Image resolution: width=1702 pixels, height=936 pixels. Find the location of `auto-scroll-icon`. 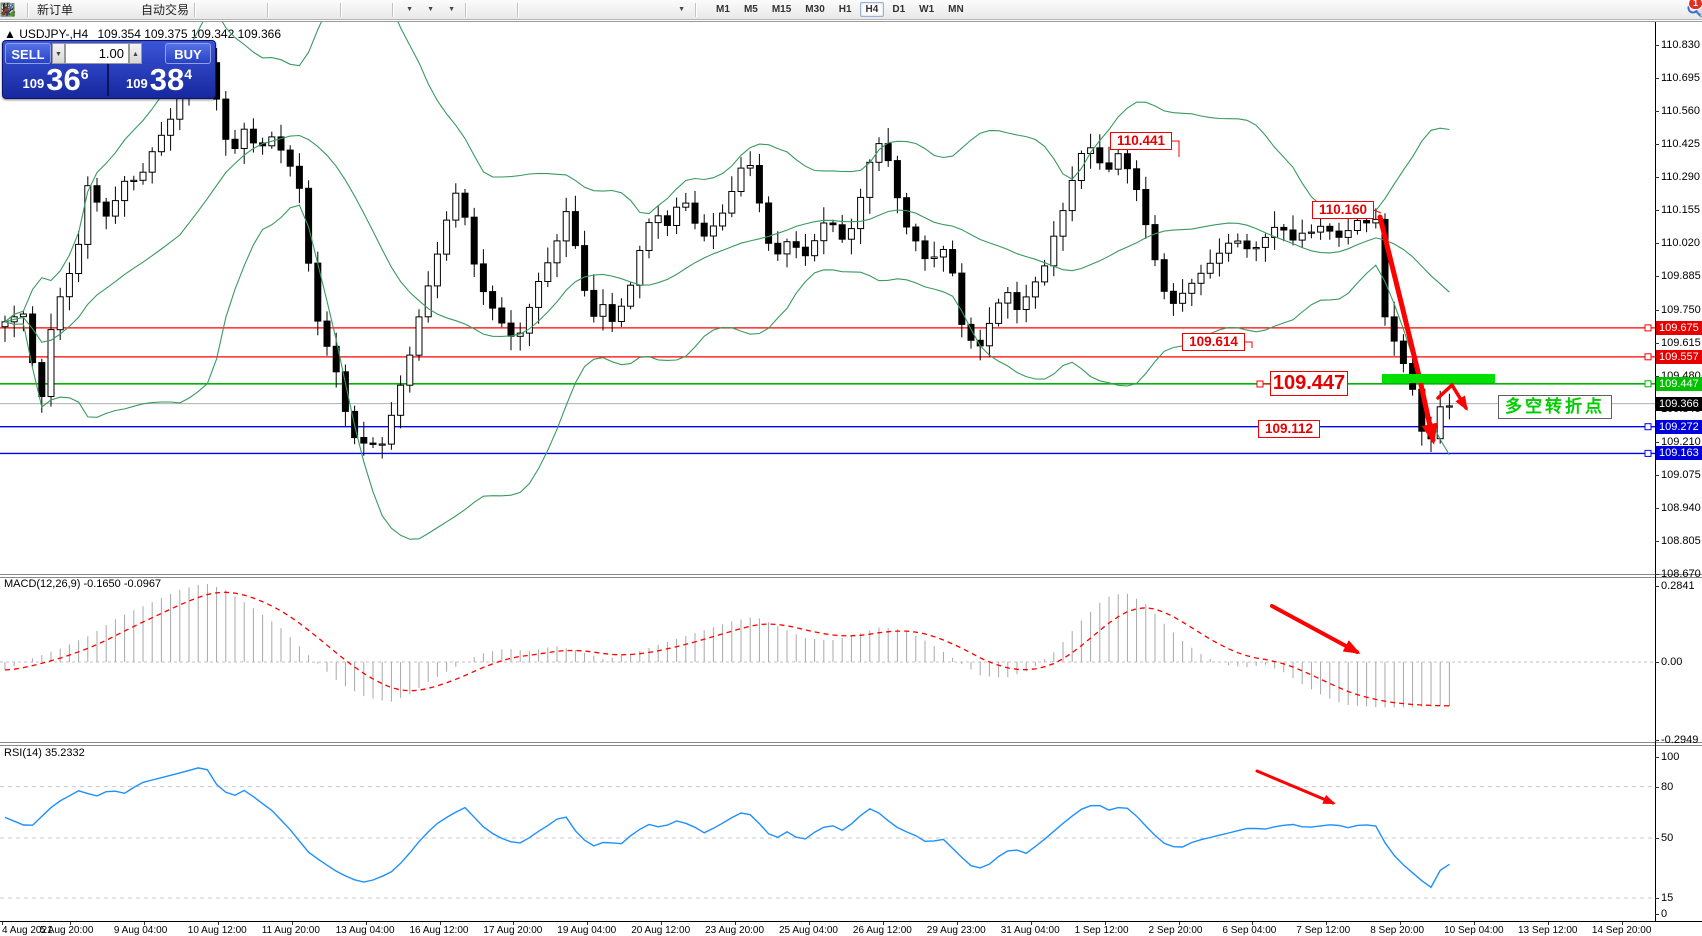

auto-scroll-icon is located at coordinates (194, 9).